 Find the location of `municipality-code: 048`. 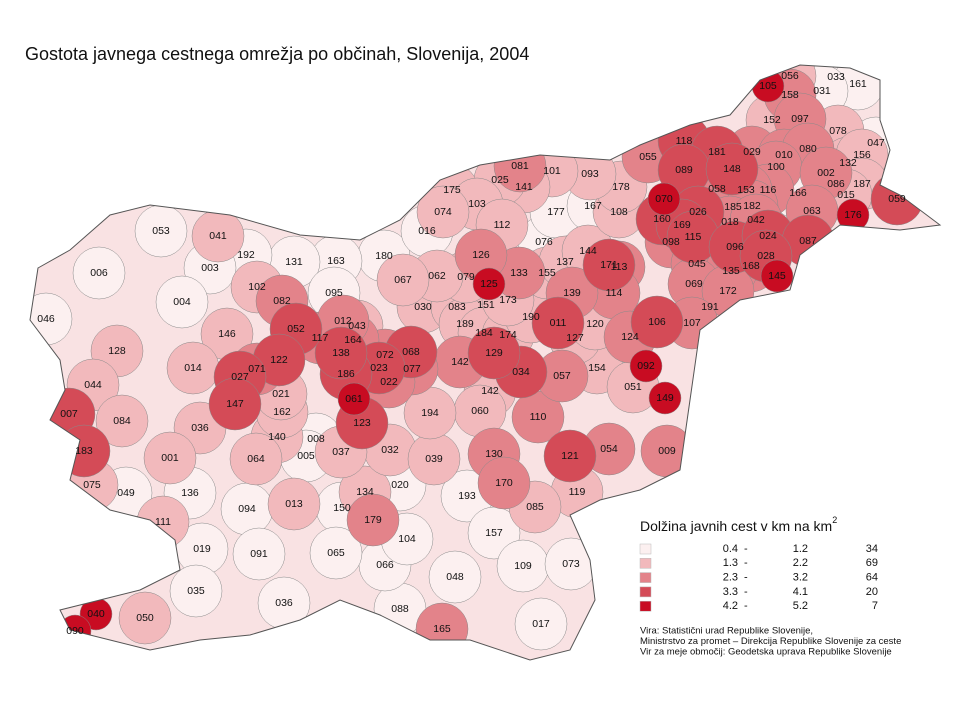

municipality-code: 048 is located at coordinates (455, 577).